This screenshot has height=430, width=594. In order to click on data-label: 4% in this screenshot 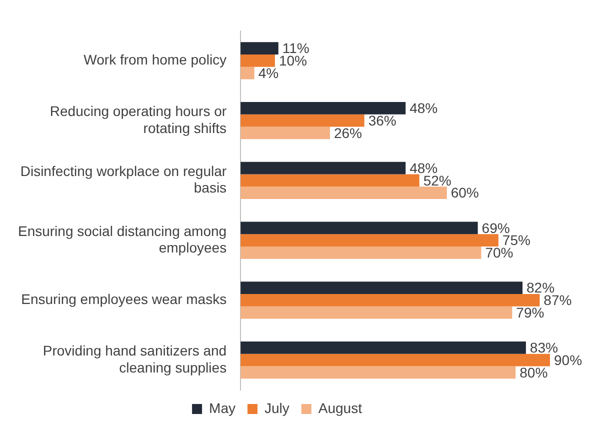, I will do `click(268, 72)`.